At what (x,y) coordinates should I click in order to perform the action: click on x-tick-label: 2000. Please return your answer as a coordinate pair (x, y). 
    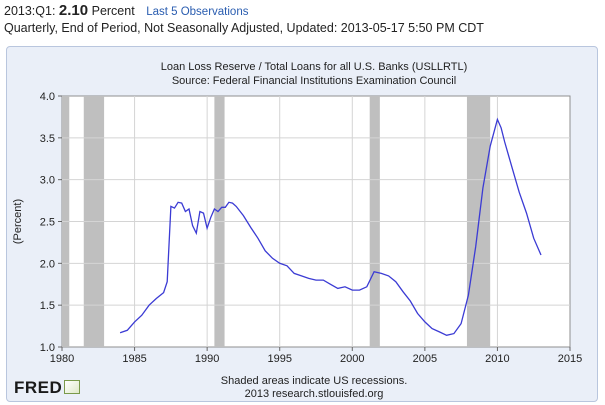
    Looking at the image, I should click on (352, 359).